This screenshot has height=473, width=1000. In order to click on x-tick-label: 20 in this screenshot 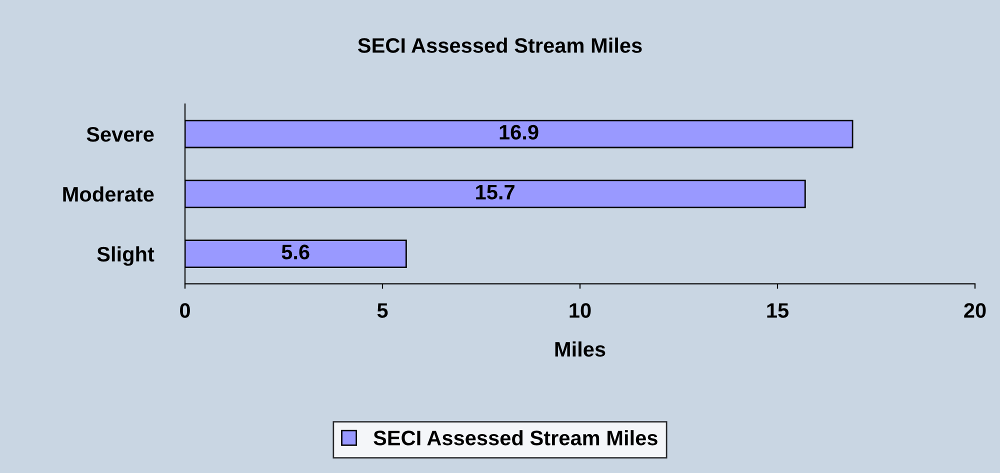, I will do `click(975, 310)`.